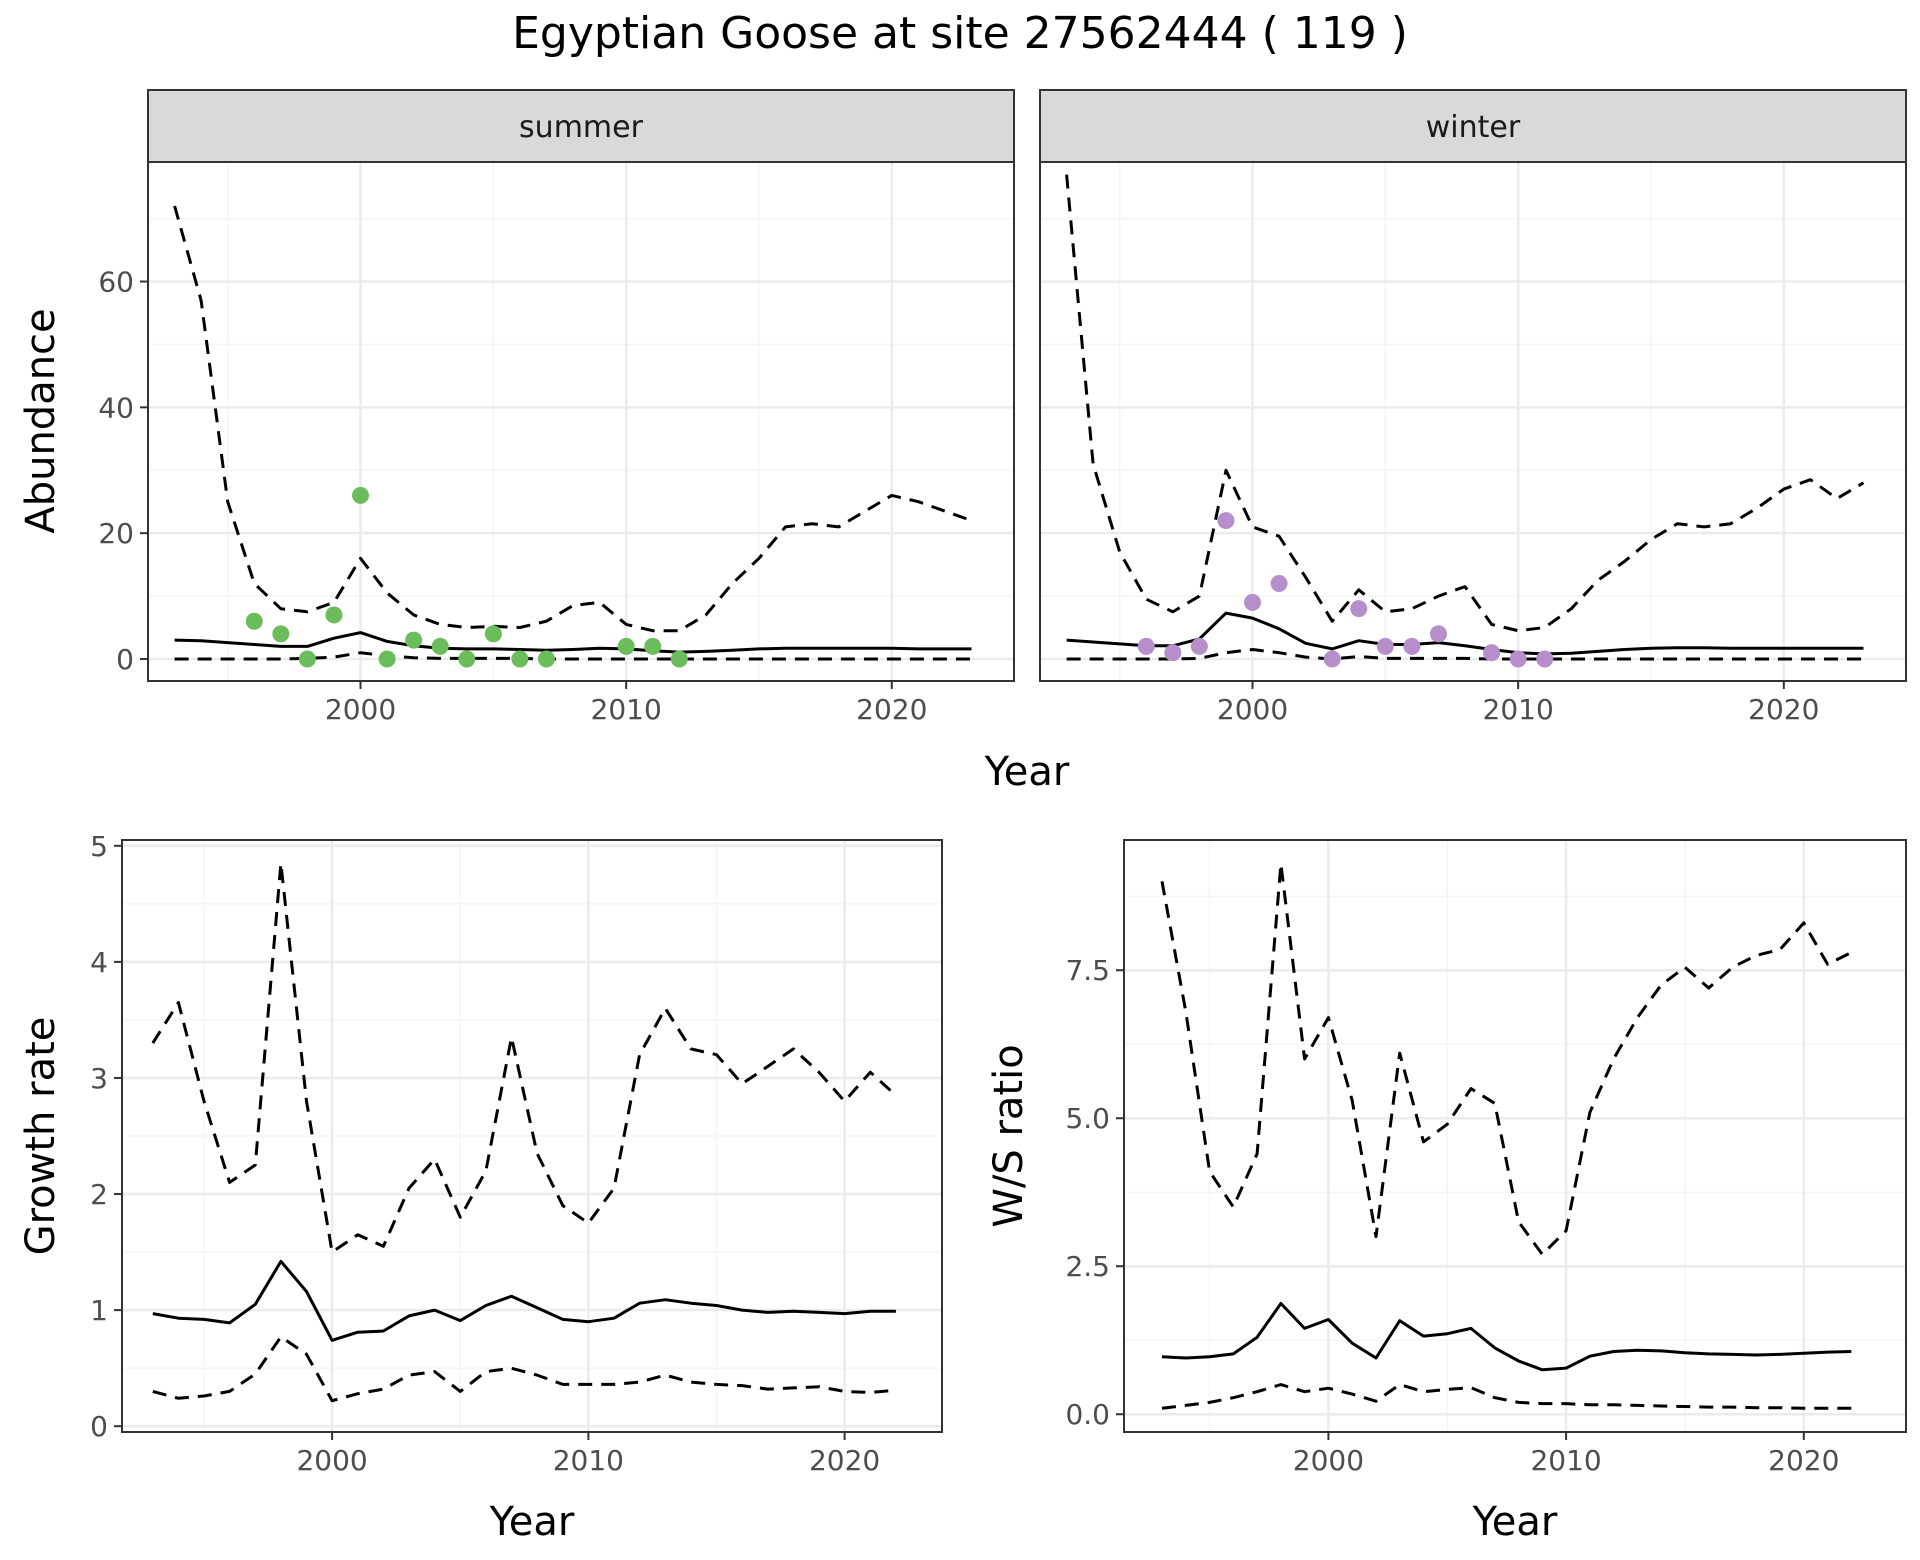  I want to click on y-tick-label: 2, so click(99, 1194).